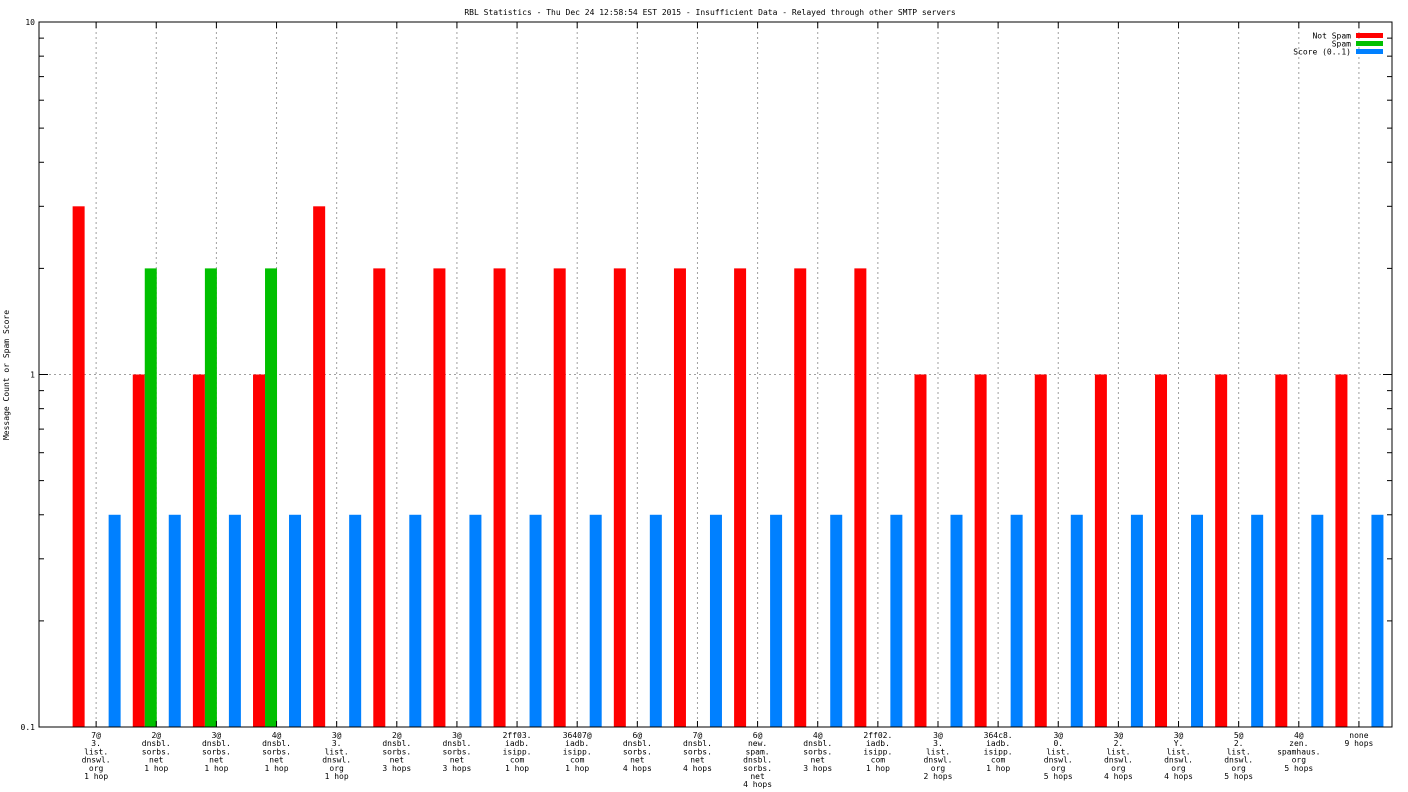  Describe the element at coordinates (877, 735) in the screenshot. I see `x-tick-label-line: 2ff02.` at that location.